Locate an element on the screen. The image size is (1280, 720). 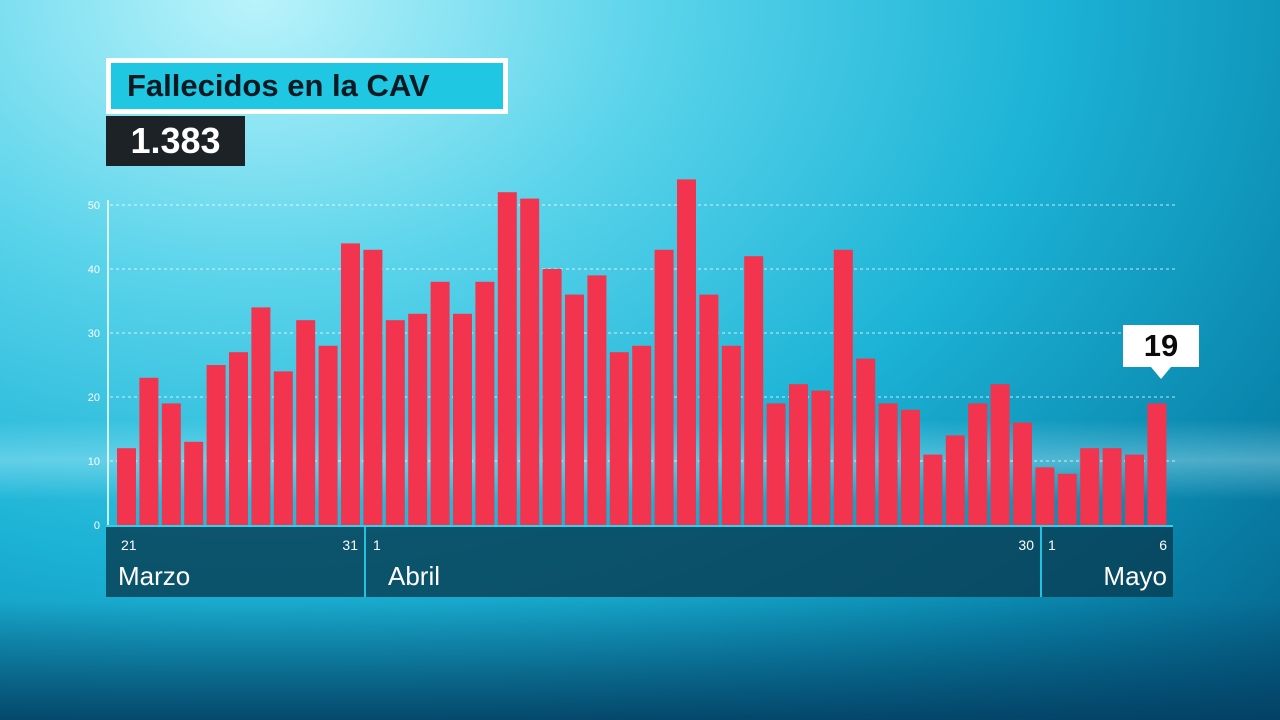
bar-23-mar is located at coordinates (171, 464).